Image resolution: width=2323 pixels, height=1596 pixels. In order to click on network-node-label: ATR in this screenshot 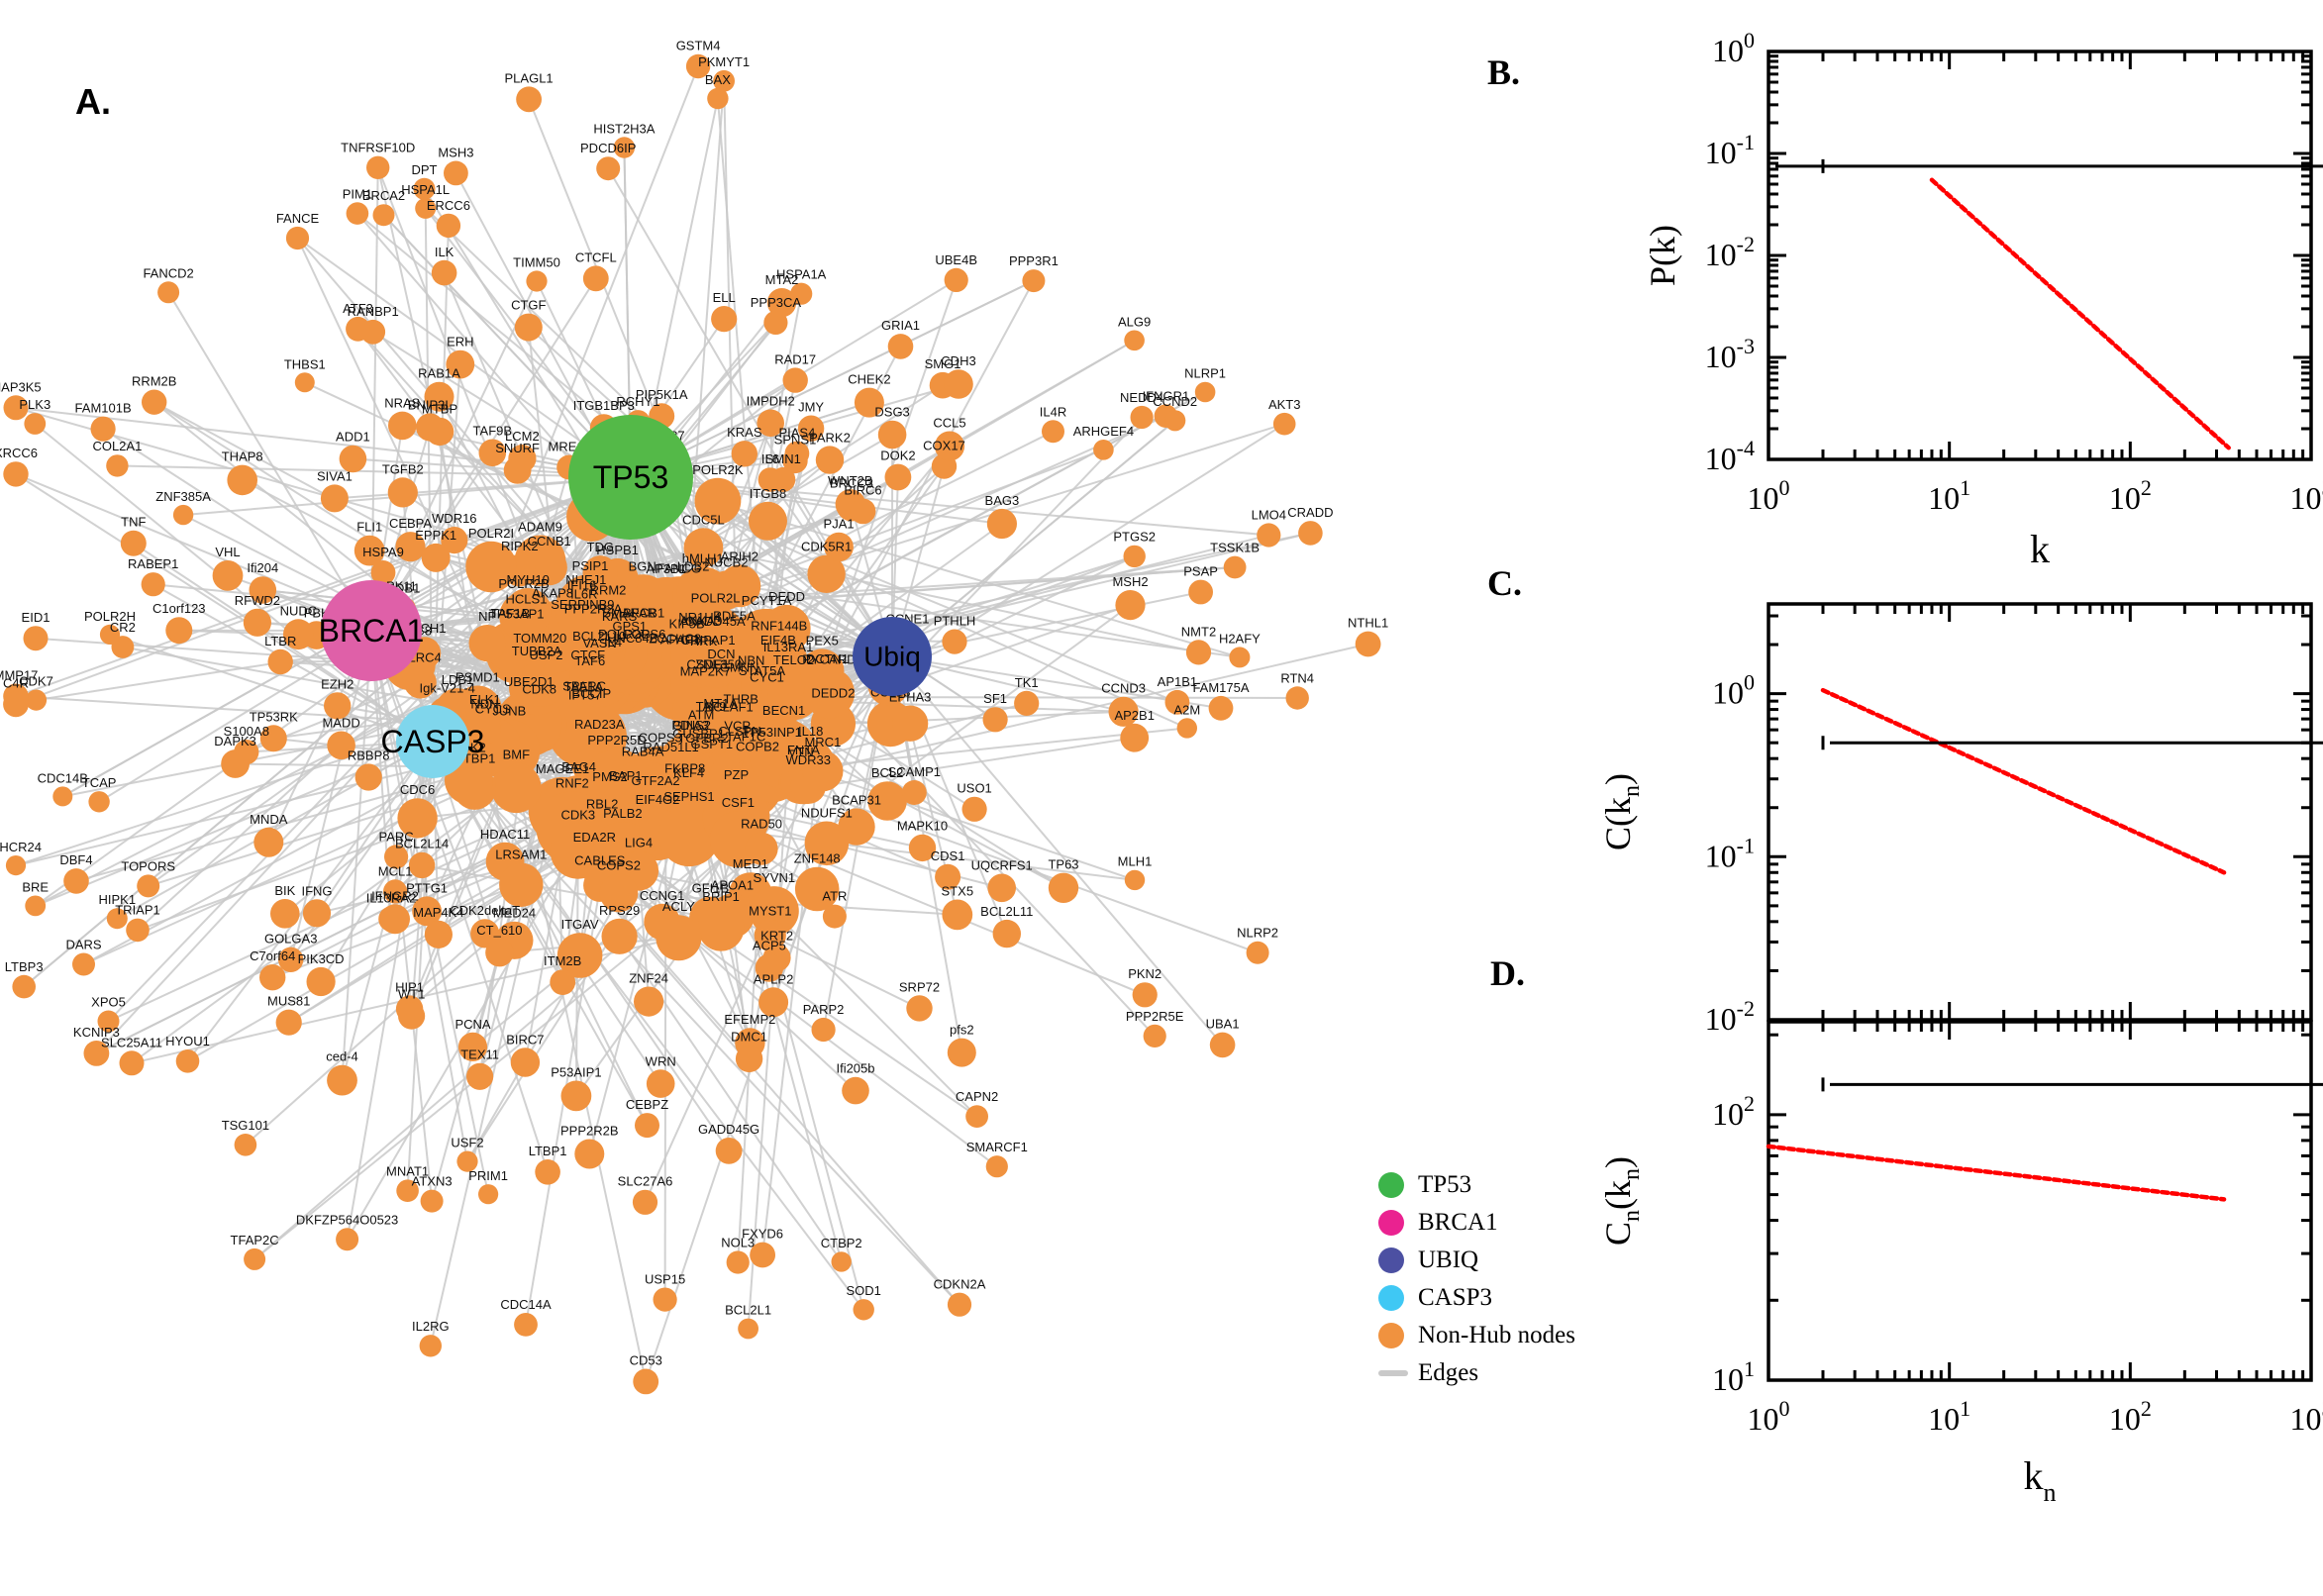, I will do `click(835, 896)`.